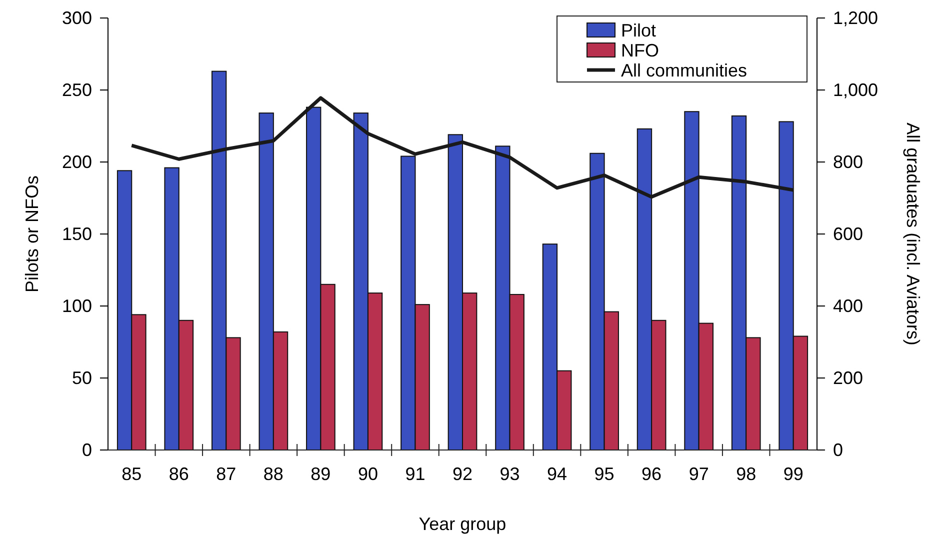  I want to click on x-tick-label: 92, so click(462, 474).